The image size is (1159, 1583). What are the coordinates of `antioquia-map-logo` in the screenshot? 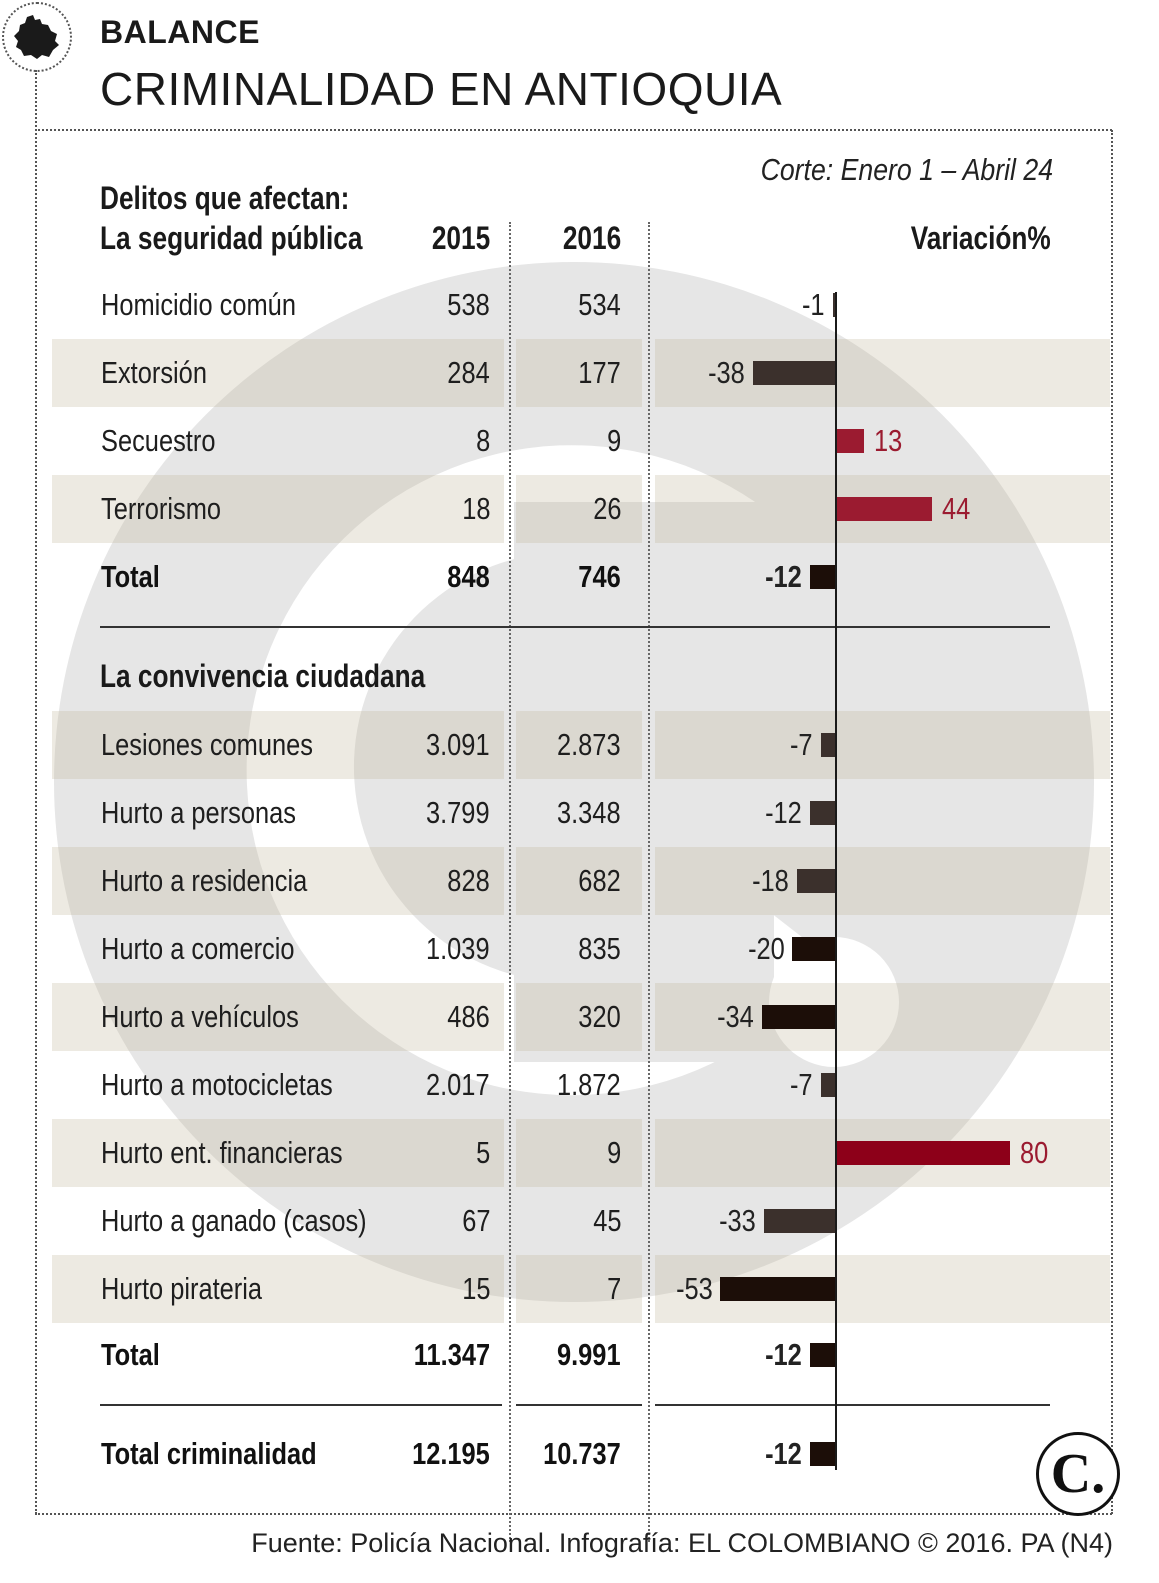 It's located at (37, 37).